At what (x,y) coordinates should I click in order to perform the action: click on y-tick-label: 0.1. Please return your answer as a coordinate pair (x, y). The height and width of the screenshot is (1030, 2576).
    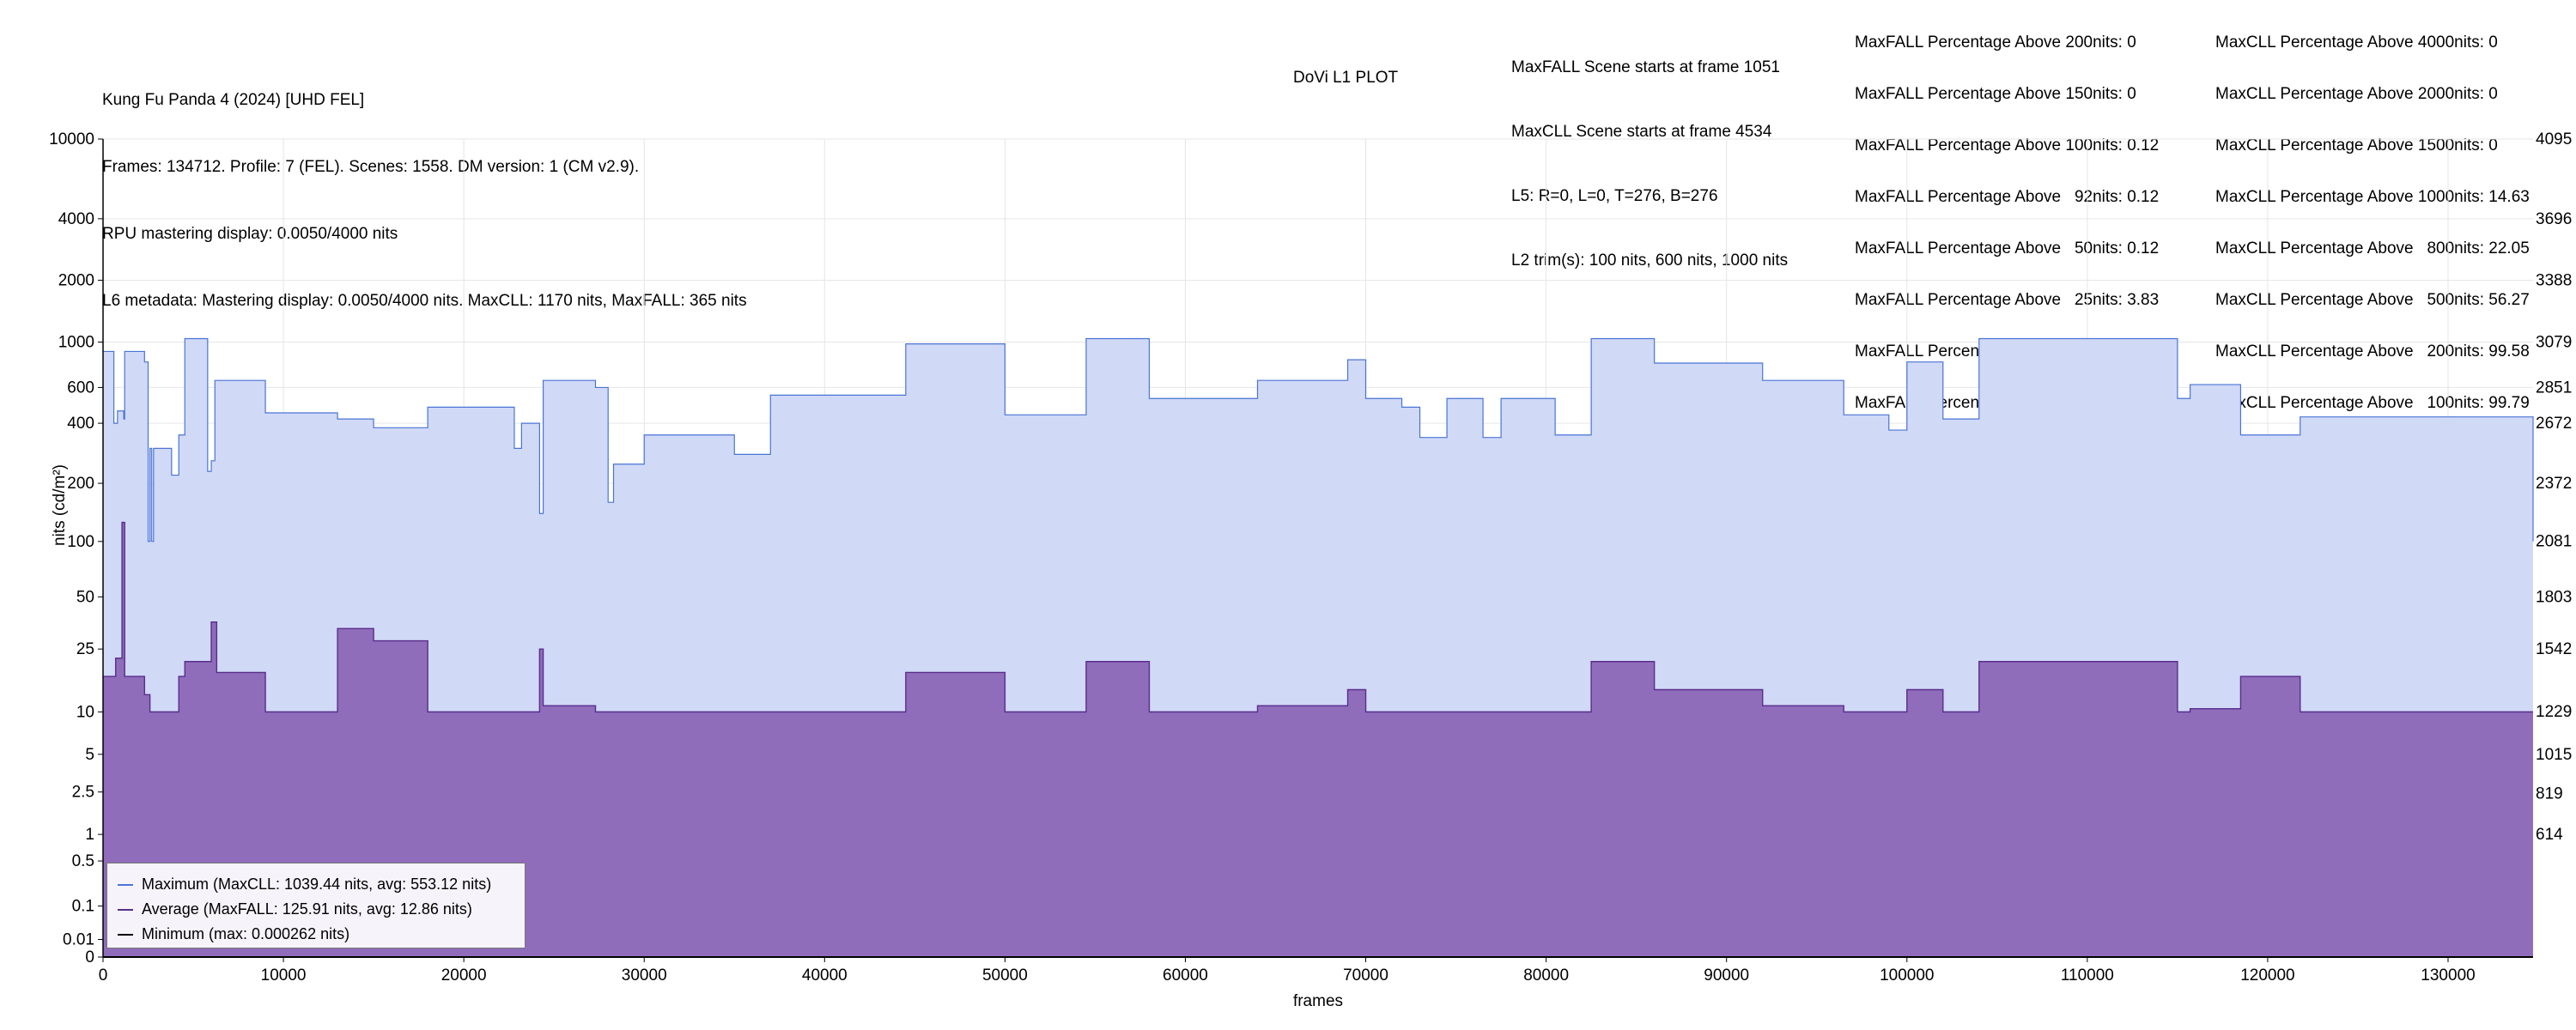
    Looking at the image, I should click on (83, 907).